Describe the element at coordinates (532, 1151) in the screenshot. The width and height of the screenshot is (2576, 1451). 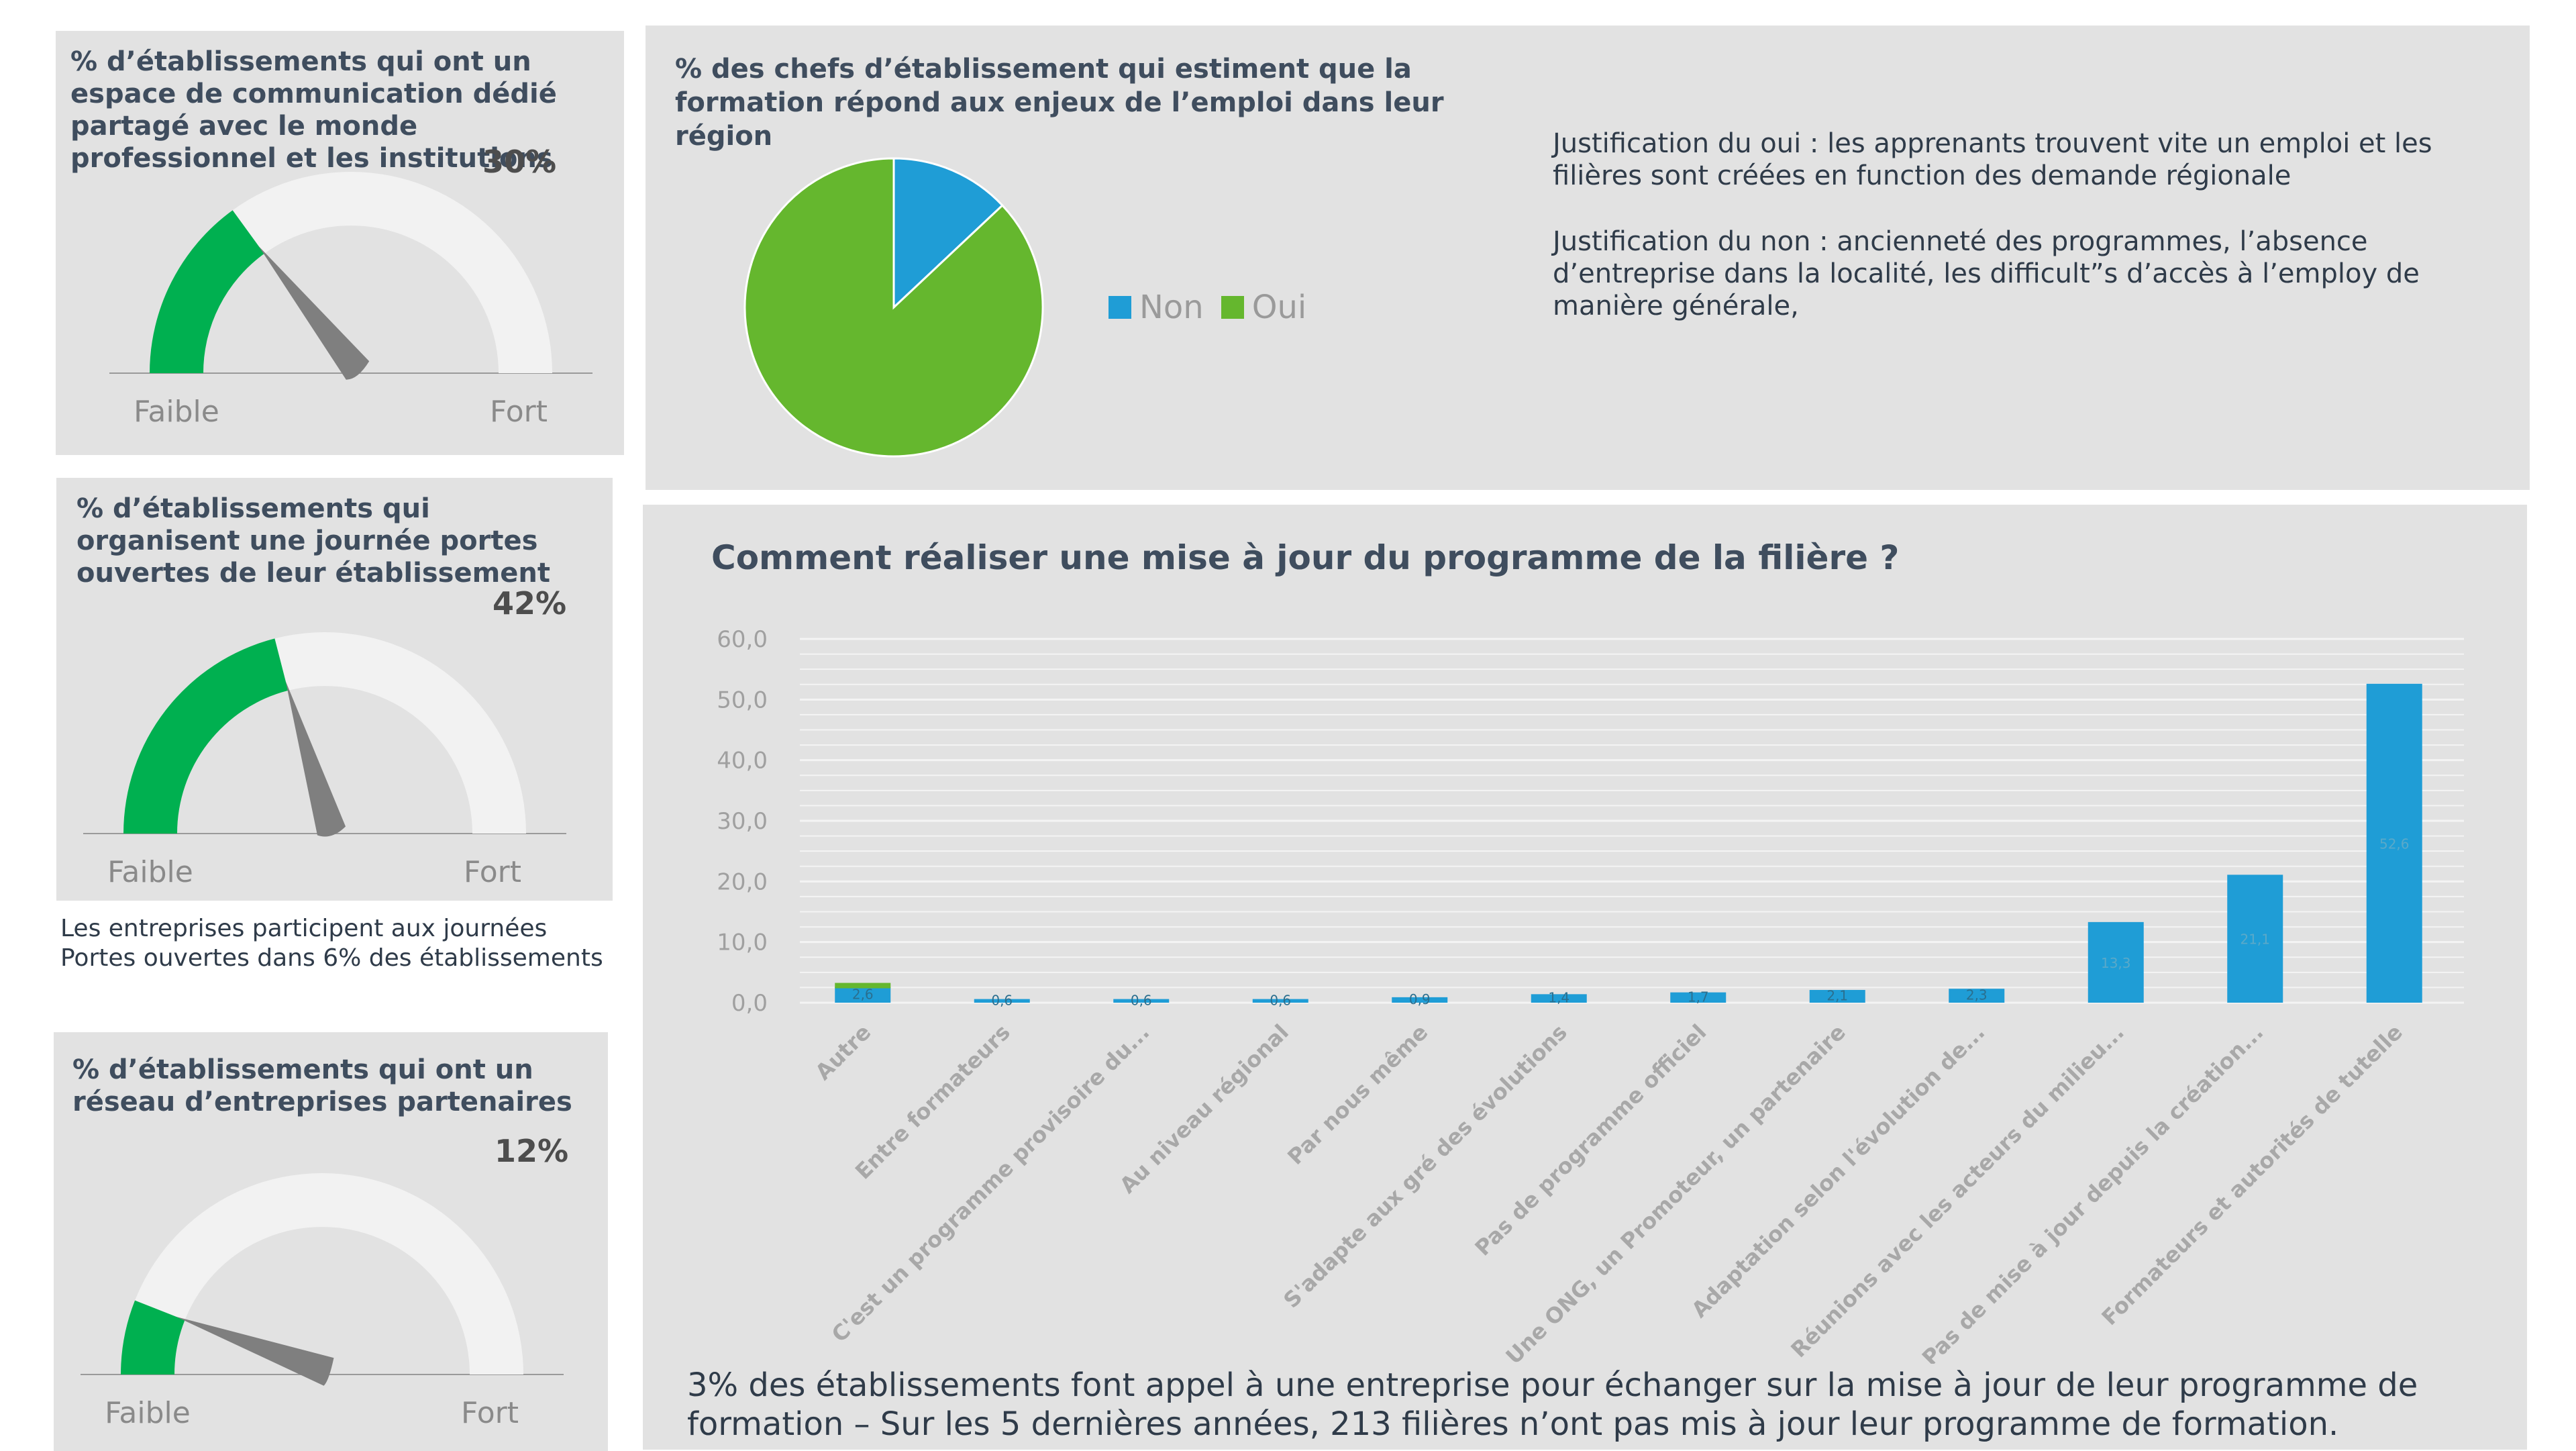
I see `gauge-percent: 12%` at that location.